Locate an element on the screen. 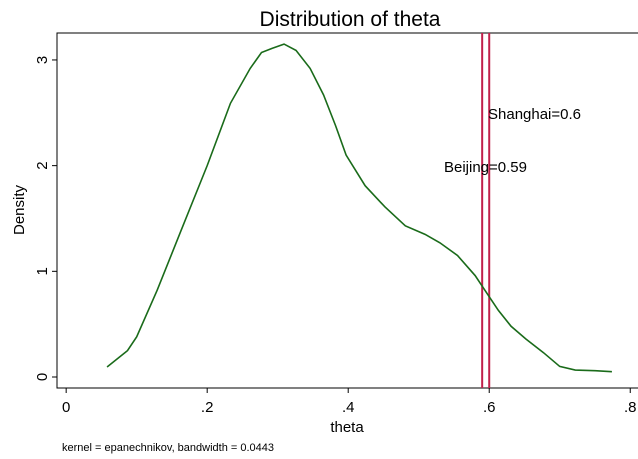 The image size is (638, 459). y-tick-label: 0 is located at coordinates (42, 377).